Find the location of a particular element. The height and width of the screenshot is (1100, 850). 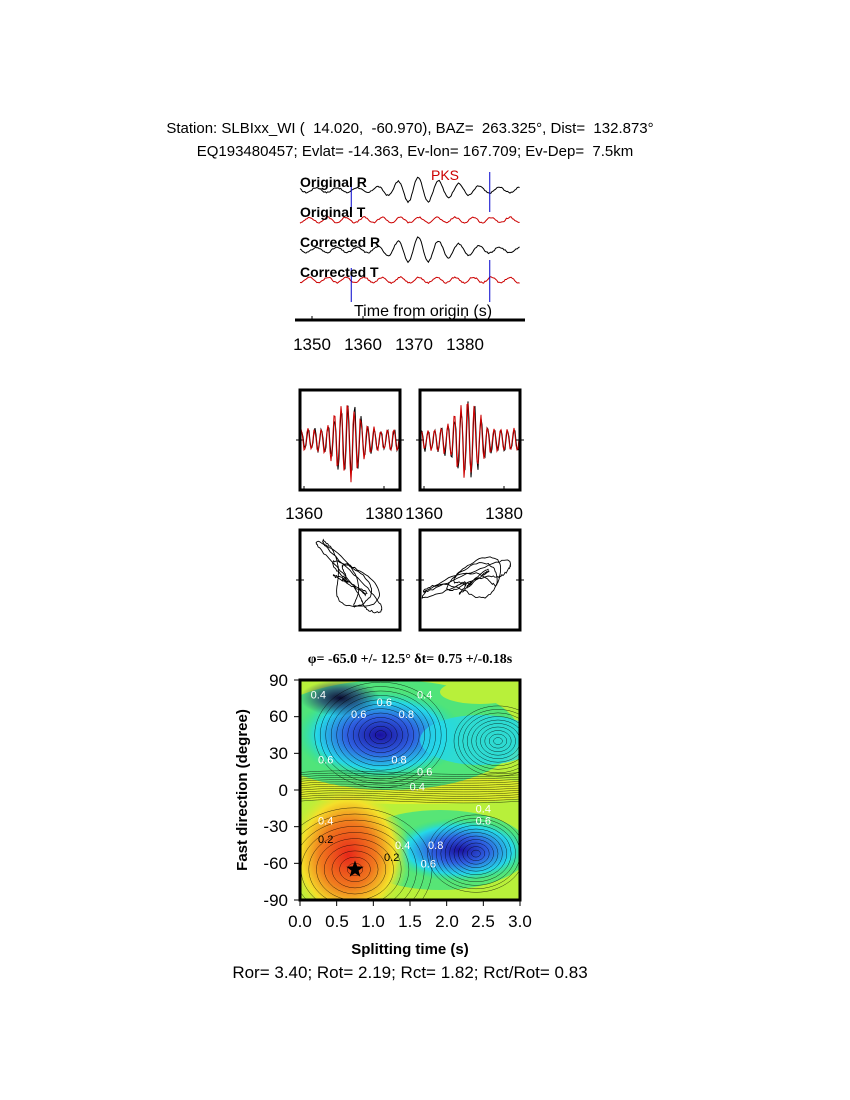

x-axis-label: Splitting time (s) is located at coordinates (410, 949).